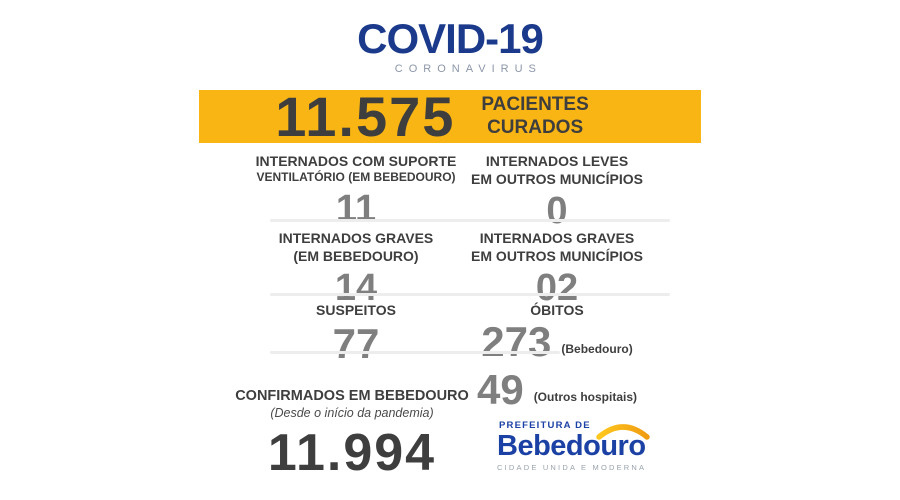 The width and height of the screenshot is (900, 500). I want to click on header: COVID-19 CORONAVIRUS, so click(450, 47).